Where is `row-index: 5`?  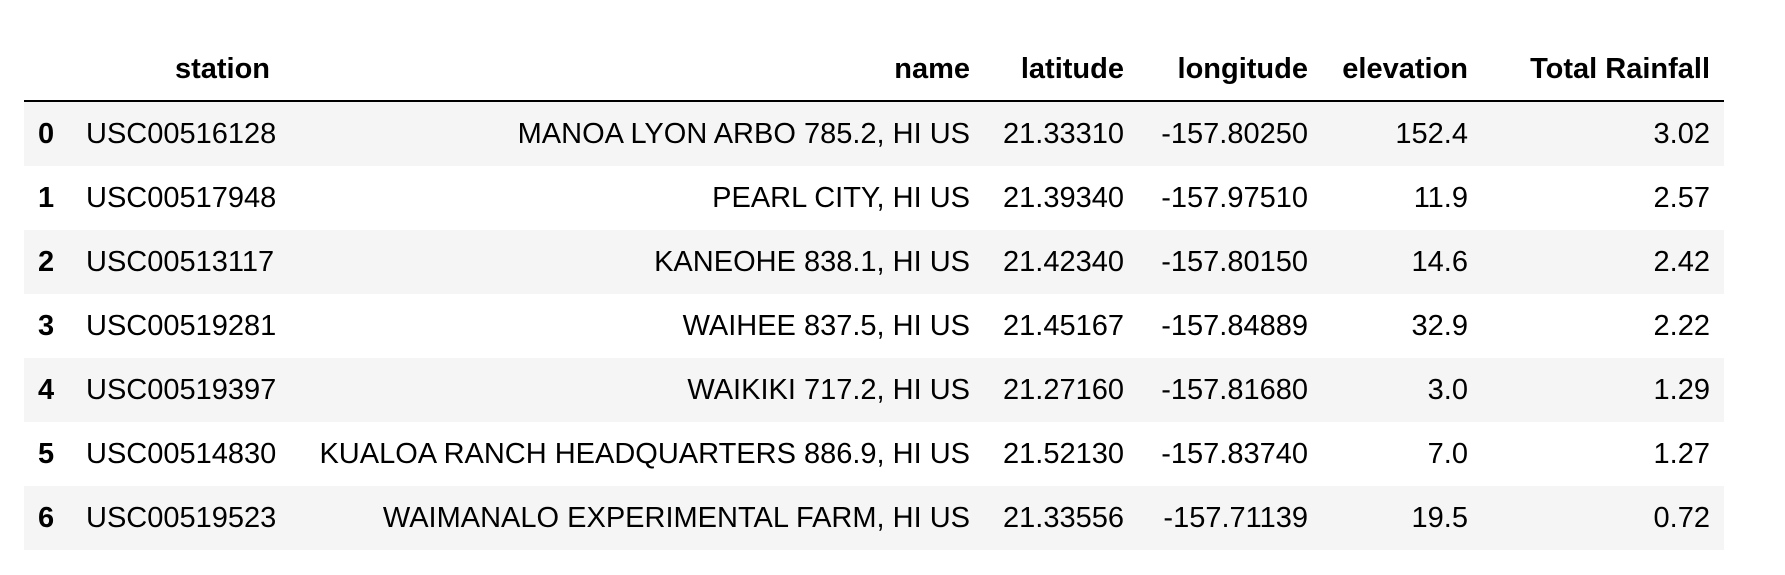 row-index: 5 is located at coordinates (46, 453).